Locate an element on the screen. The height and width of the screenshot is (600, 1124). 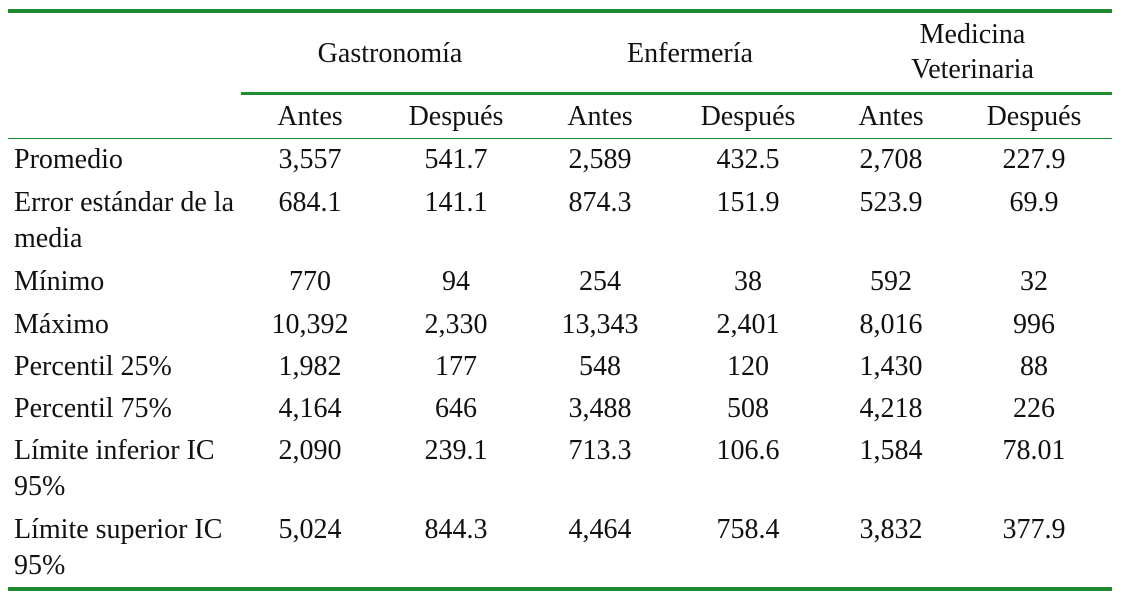
cell-minimo-enfermeria-despues: 38 is located at coordinates (748, 281).